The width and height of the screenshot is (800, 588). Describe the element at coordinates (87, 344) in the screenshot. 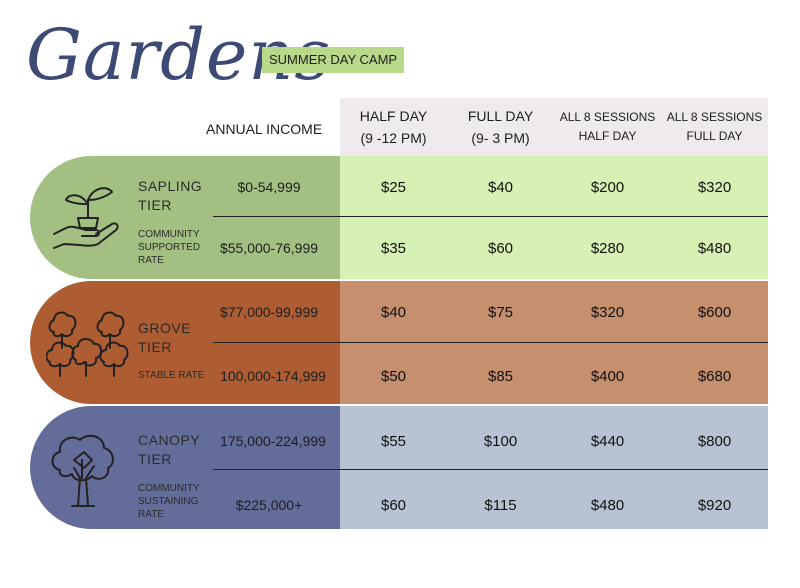

I see `grove-of-trees-icon` at that location.